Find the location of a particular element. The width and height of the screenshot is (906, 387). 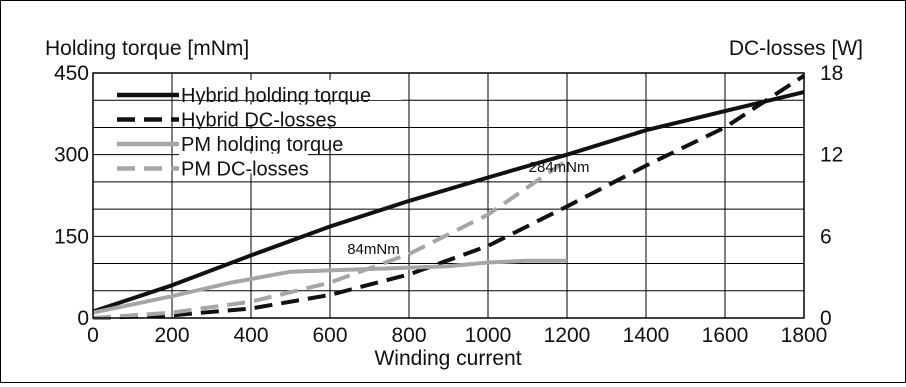

legend-label: PM DC-losses is located at coordinates (245, 170).